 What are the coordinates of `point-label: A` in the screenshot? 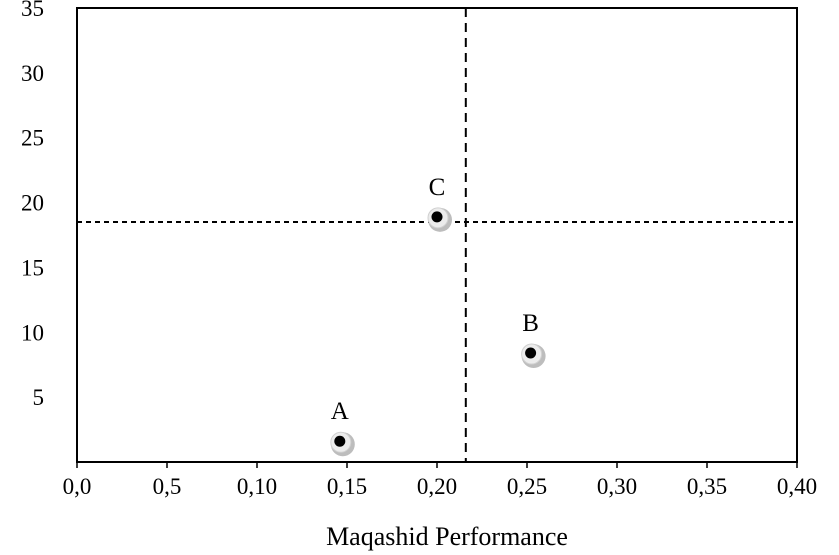 It's located at (340, 411).